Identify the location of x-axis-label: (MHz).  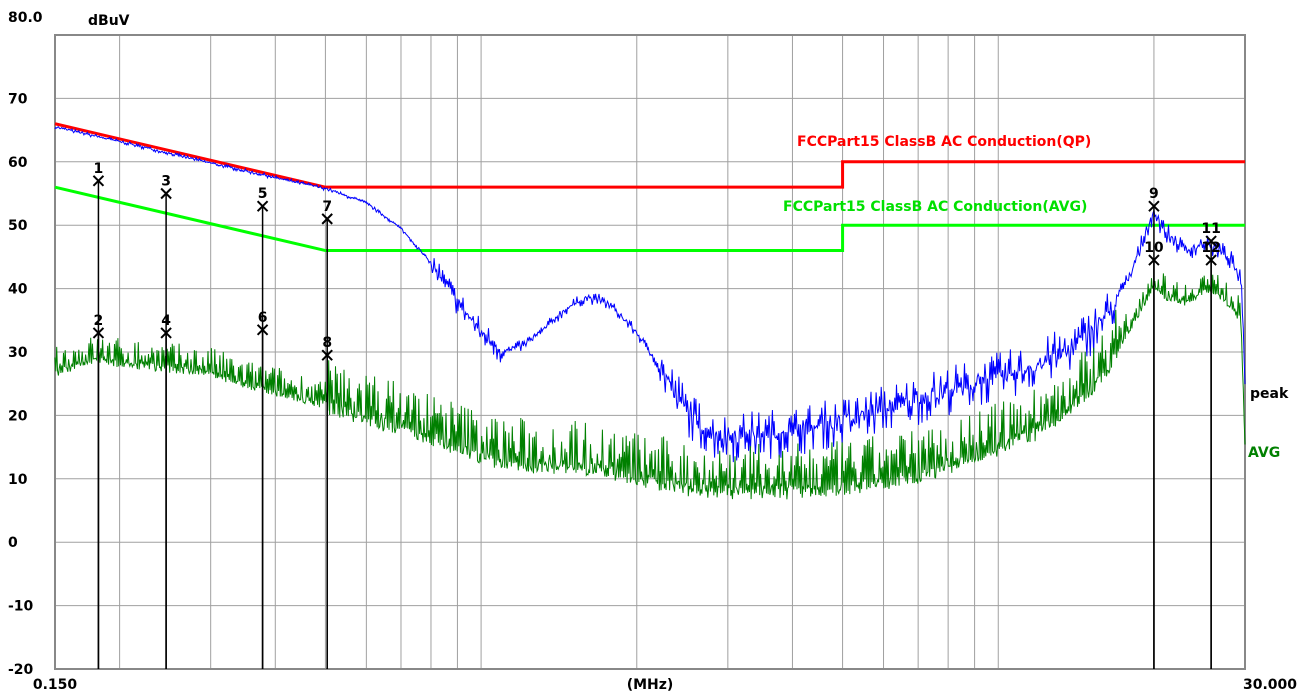
(650, 685).